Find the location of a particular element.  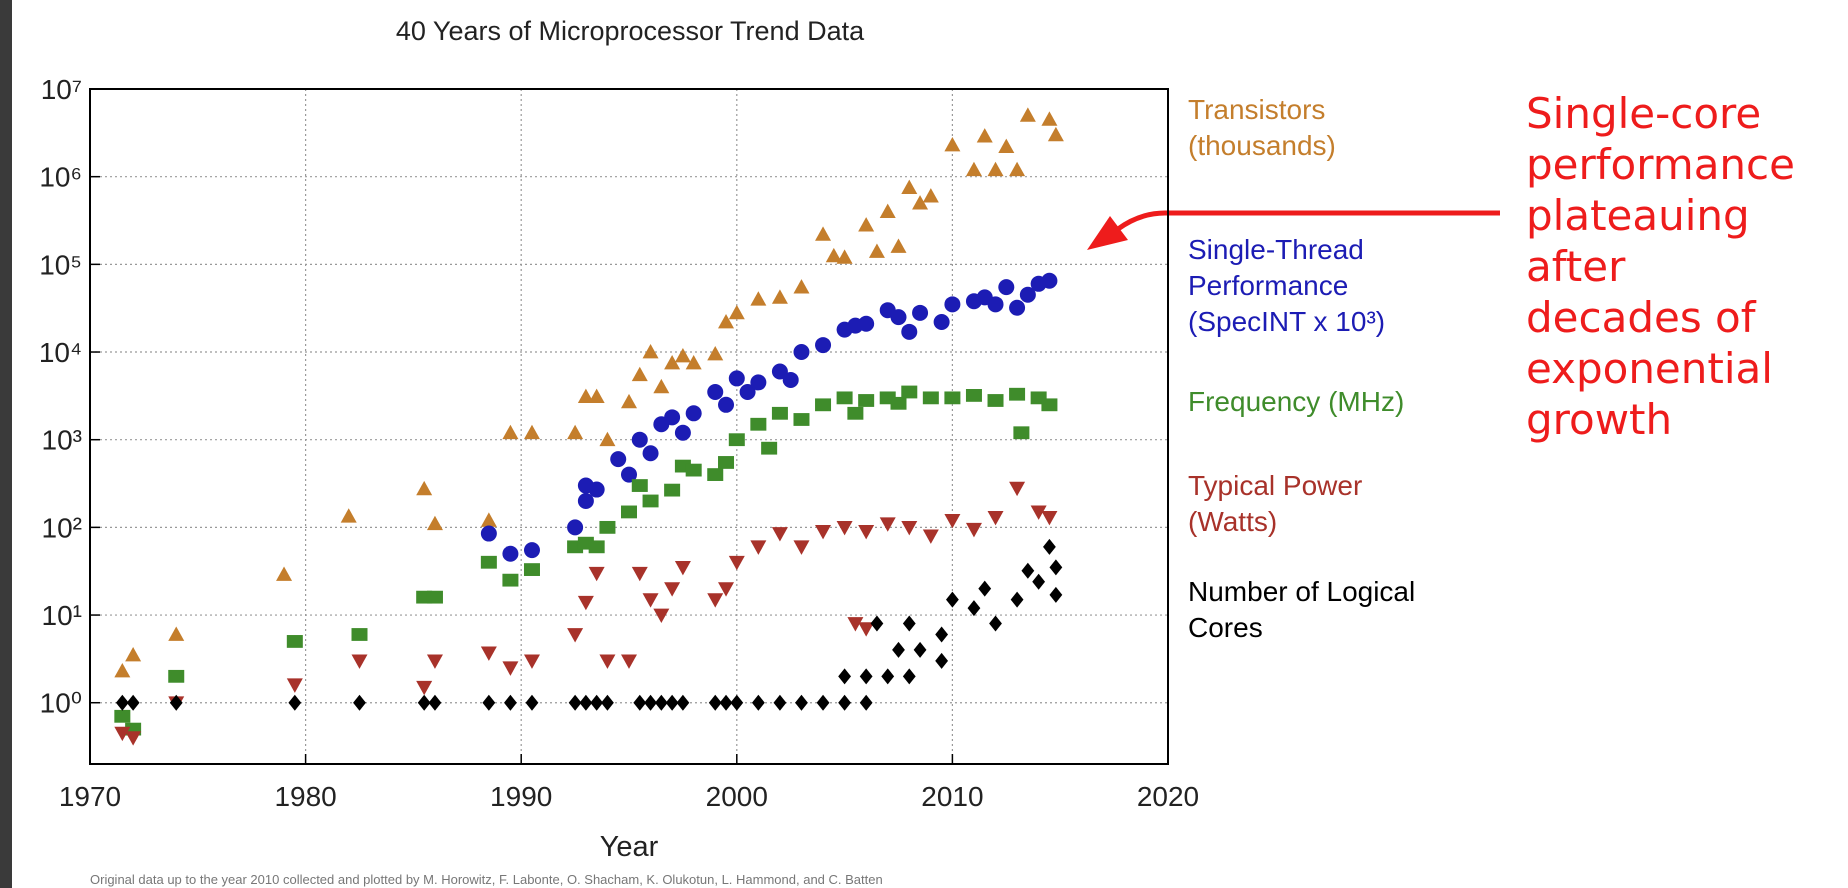

annotation-line: after is located at coordinates (1576, 266).